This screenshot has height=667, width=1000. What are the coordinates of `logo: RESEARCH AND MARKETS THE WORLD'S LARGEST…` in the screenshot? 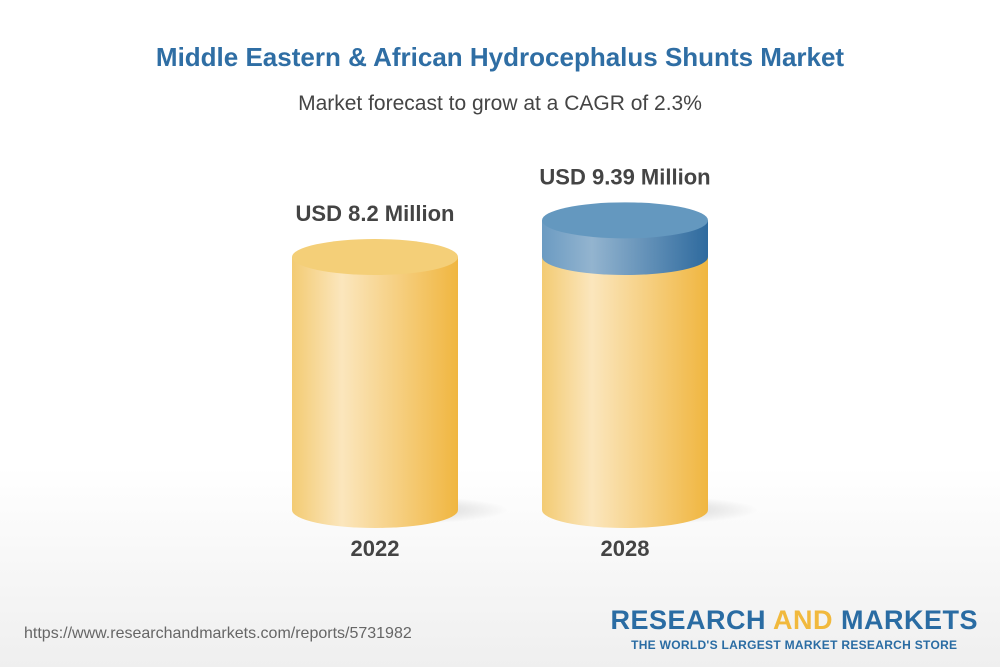 It's located at (794, 628).